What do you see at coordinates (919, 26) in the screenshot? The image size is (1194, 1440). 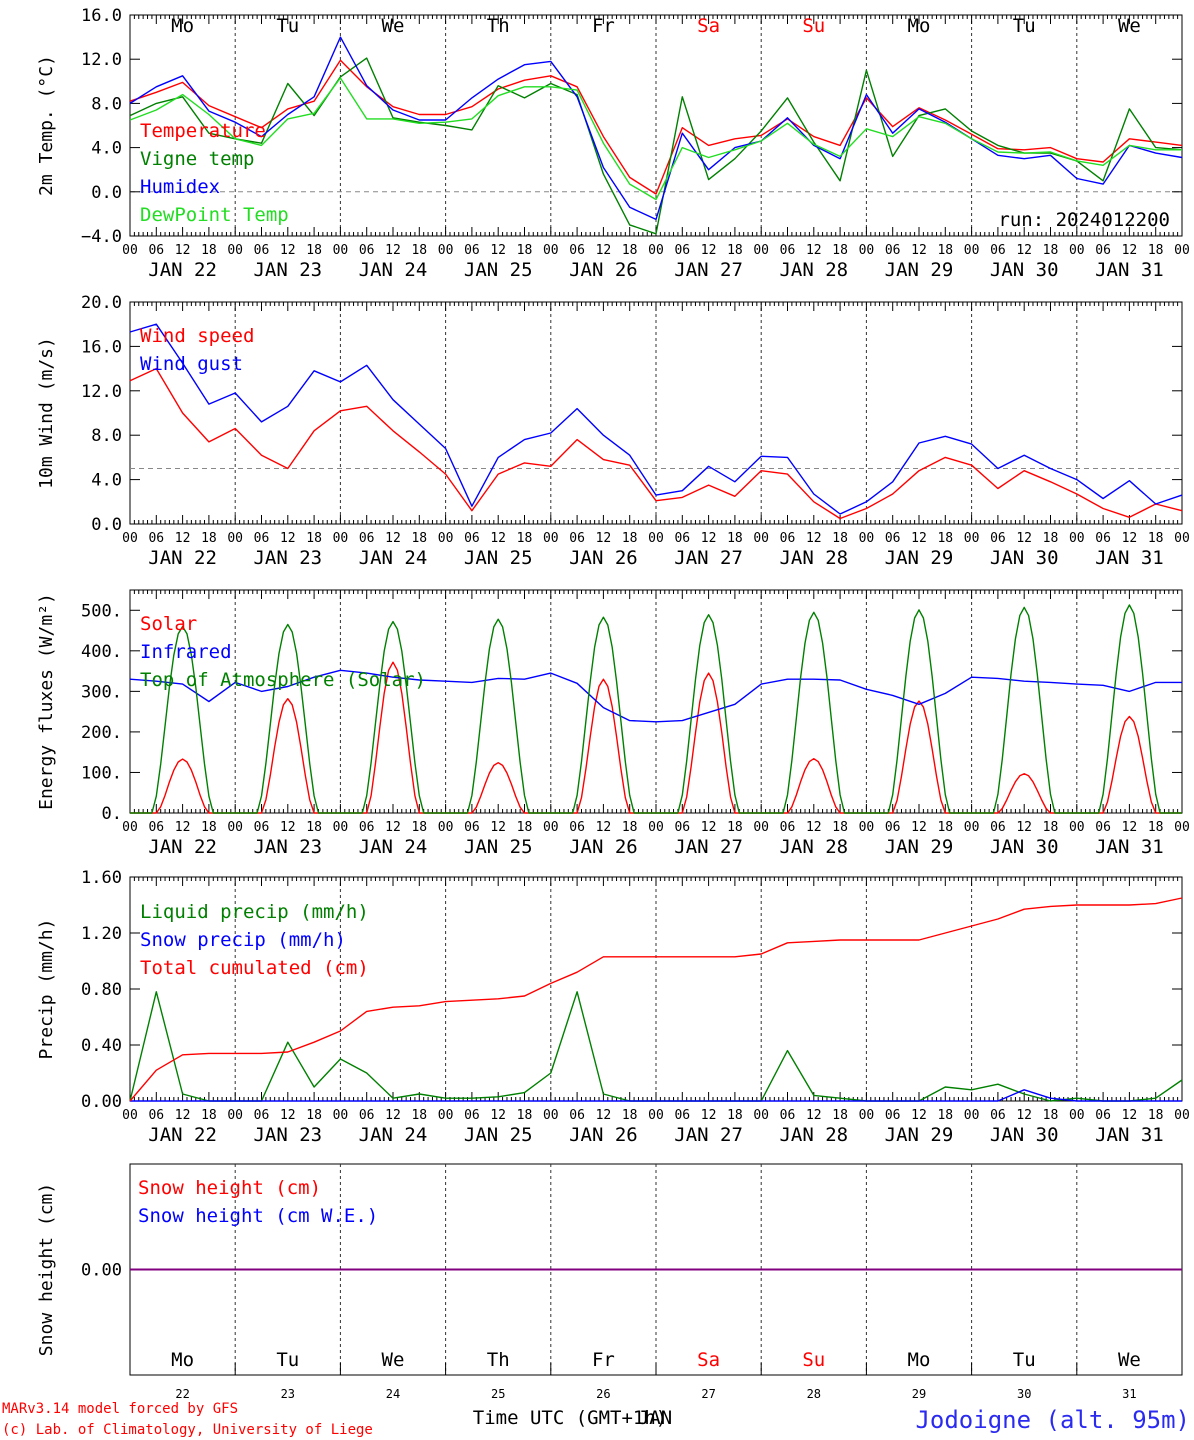 I see `weekday-label: Mo` at bounding box center [919, 26].